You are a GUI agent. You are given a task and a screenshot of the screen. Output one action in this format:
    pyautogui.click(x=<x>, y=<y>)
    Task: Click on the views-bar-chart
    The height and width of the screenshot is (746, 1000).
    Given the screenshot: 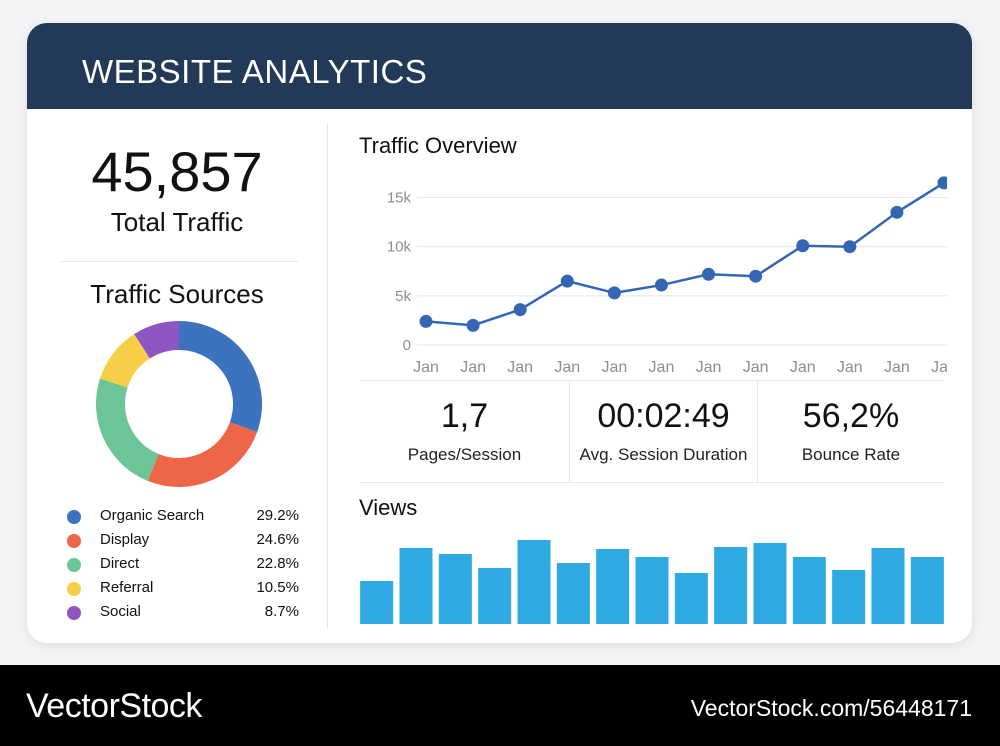 What is the action you would take?
    pyautogui.click(x=652, y=582)
    